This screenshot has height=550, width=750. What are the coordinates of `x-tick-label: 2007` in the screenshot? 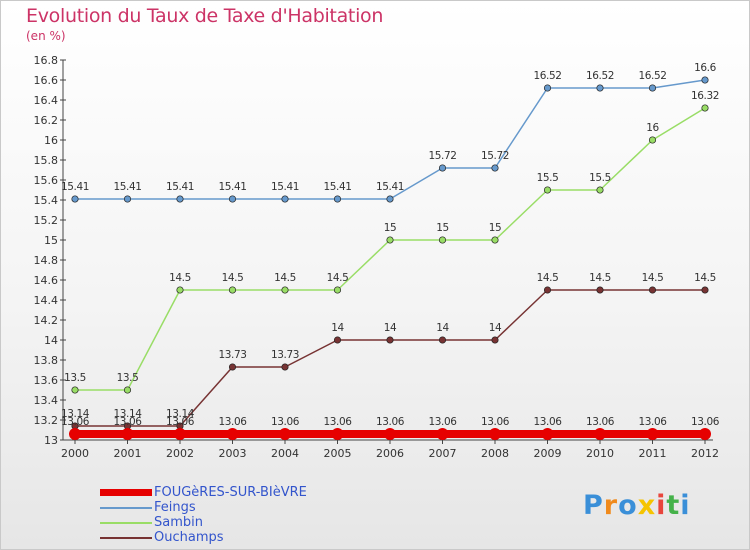 It's located at (443, 453).